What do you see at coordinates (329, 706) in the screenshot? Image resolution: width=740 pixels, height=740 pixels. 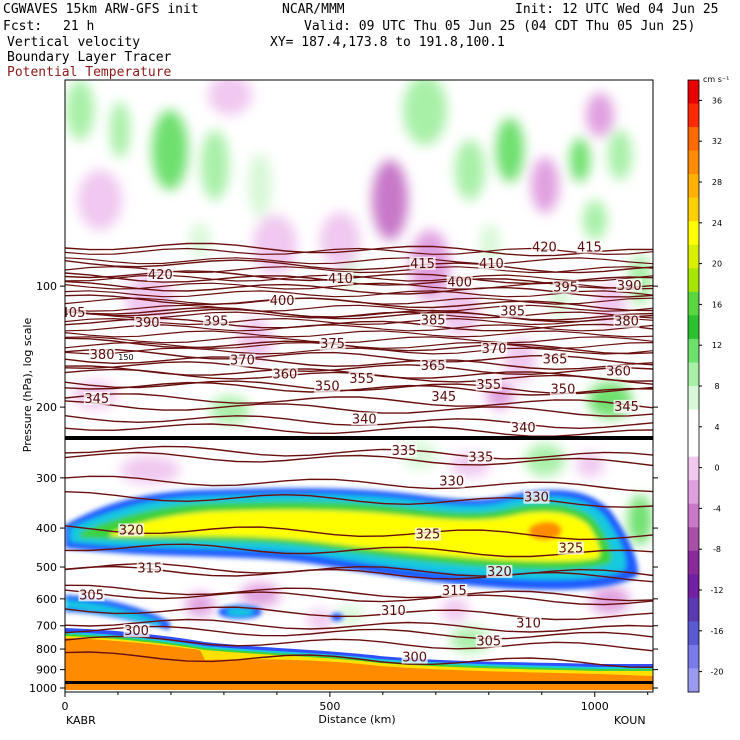 I see `x-tick-label: 500` at bounding box center [329, 706].